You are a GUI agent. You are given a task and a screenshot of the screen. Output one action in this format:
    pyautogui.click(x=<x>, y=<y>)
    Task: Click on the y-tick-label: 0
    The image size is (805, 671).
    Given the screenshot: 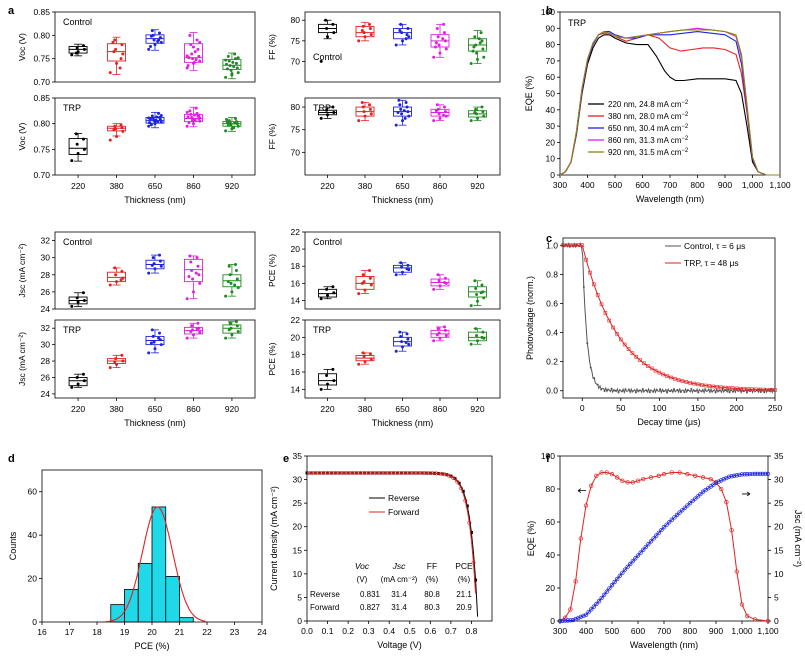 What is the action you would take?
    pyautogui.click(x=34, y=622)
    